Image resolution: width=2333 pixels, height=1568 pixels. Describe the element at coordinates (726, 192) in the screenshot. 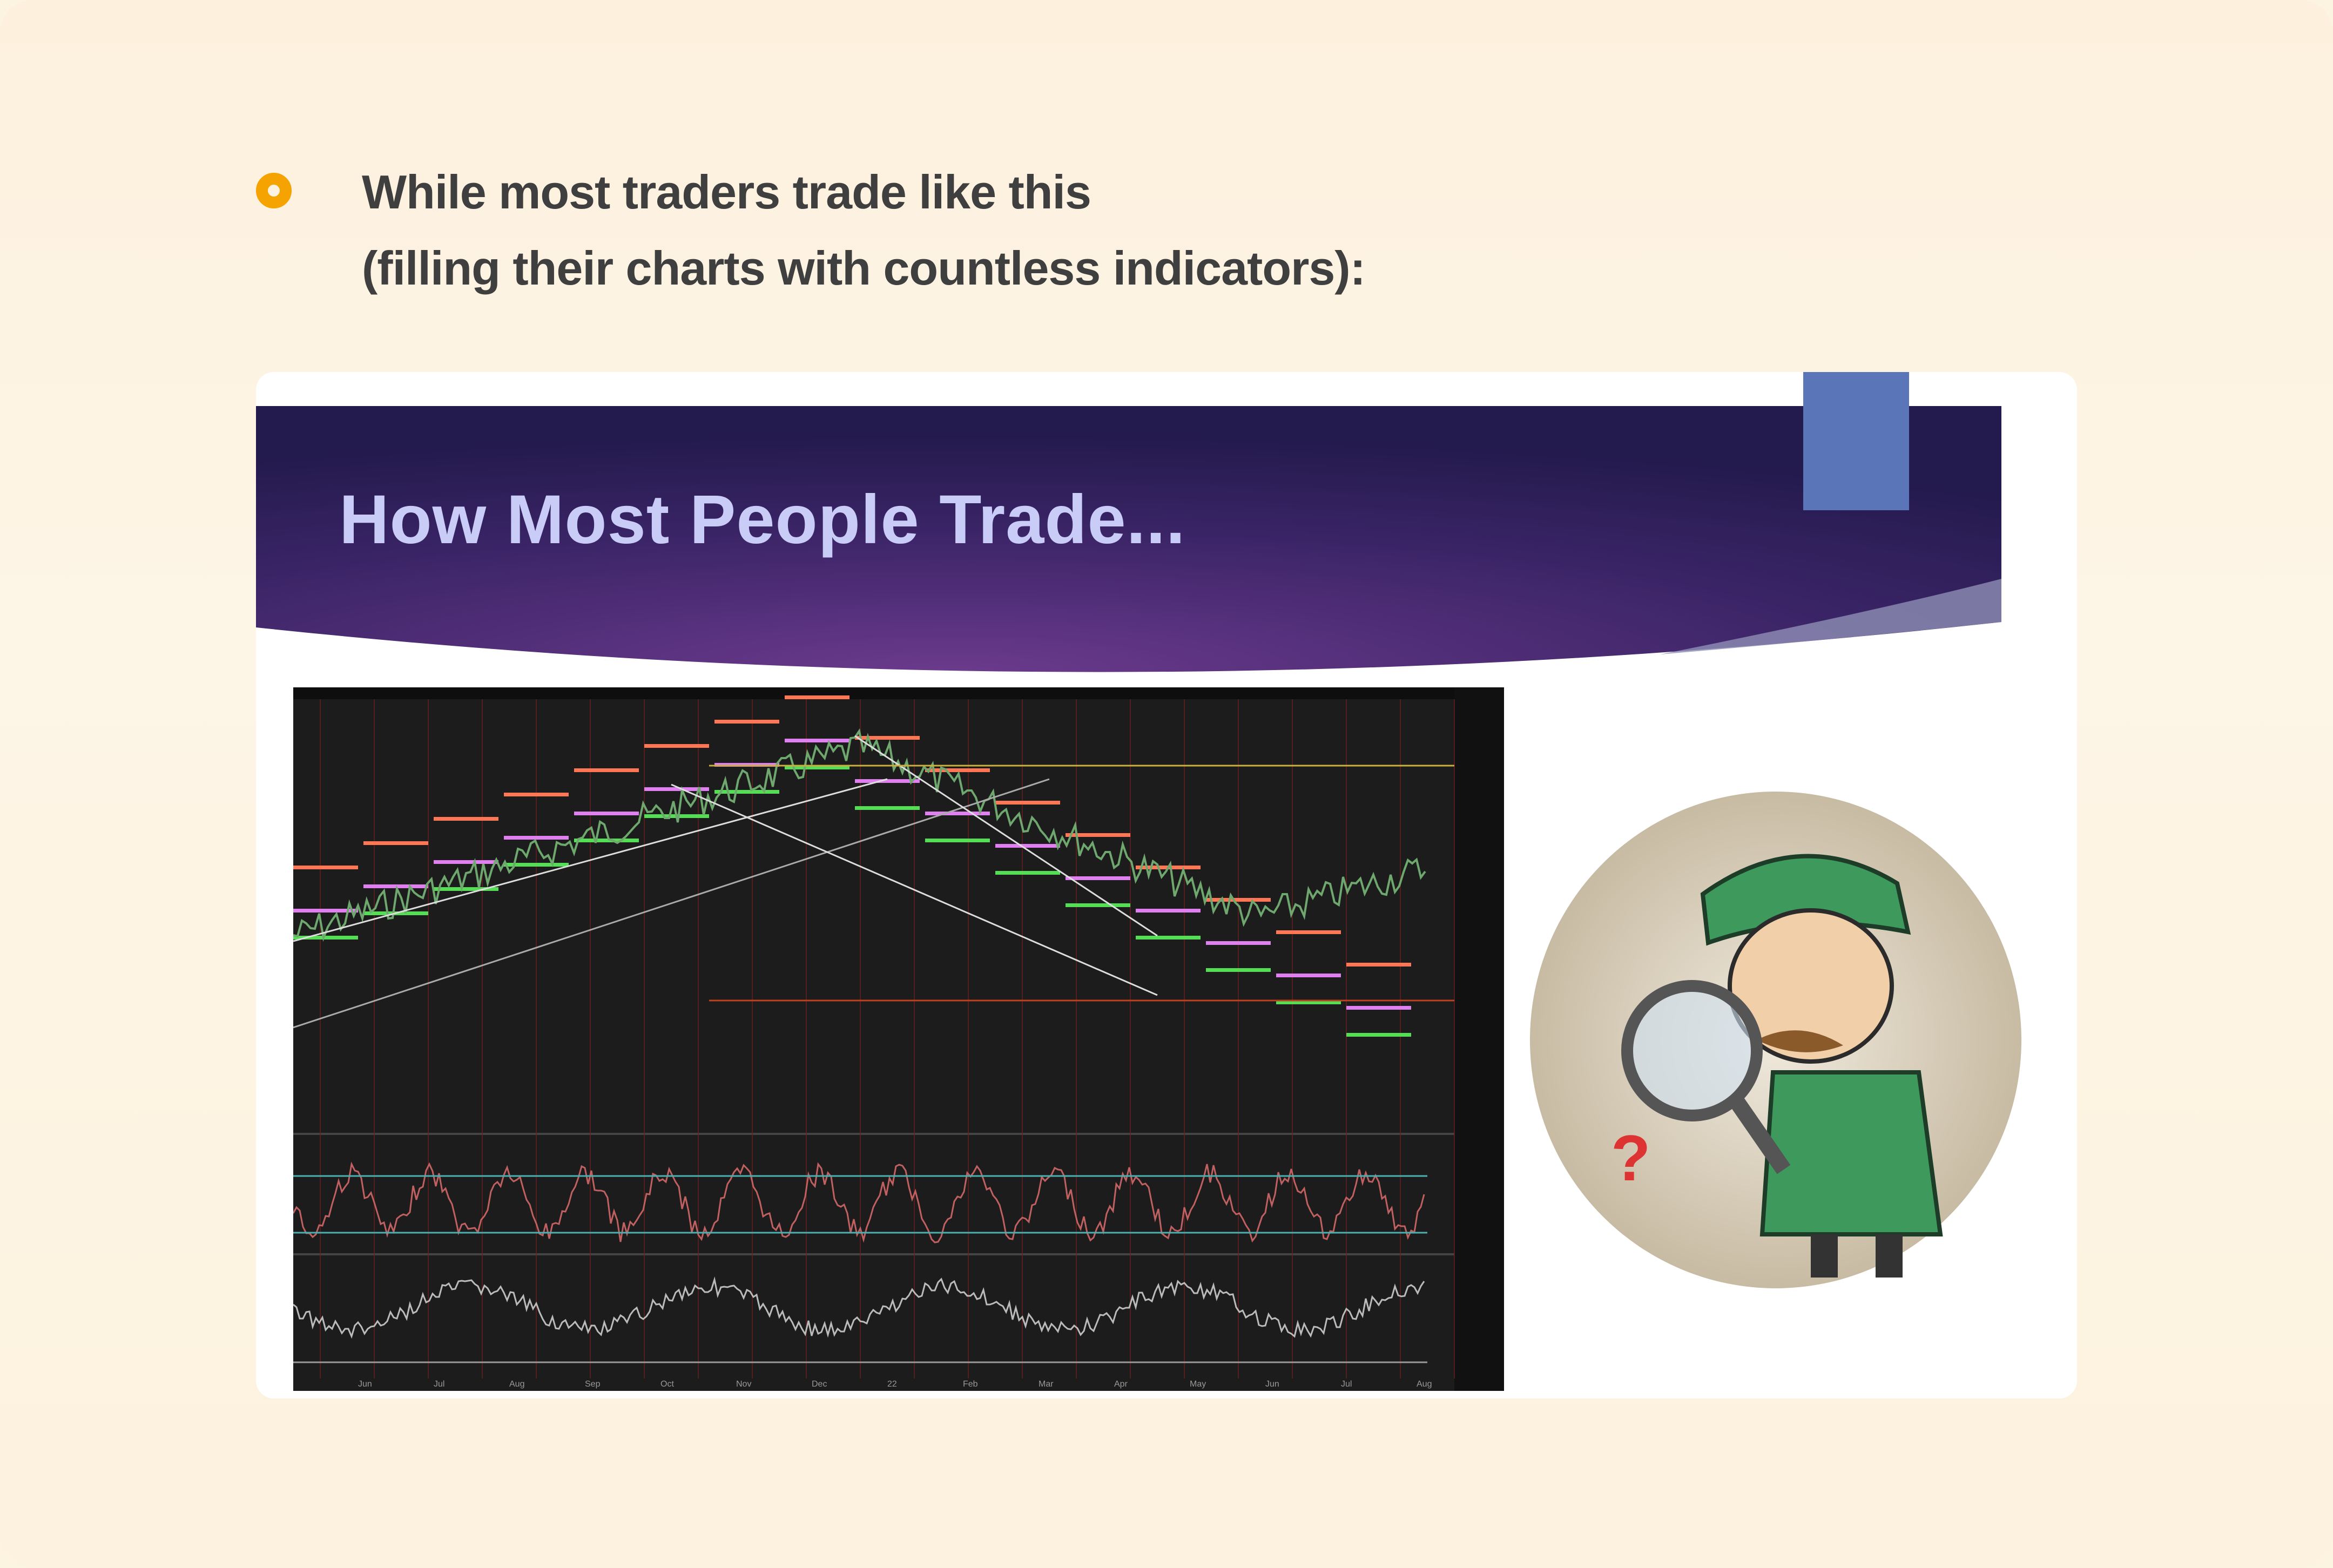

I see `bullet-text-line-1: While most traders trade like this` at that location.